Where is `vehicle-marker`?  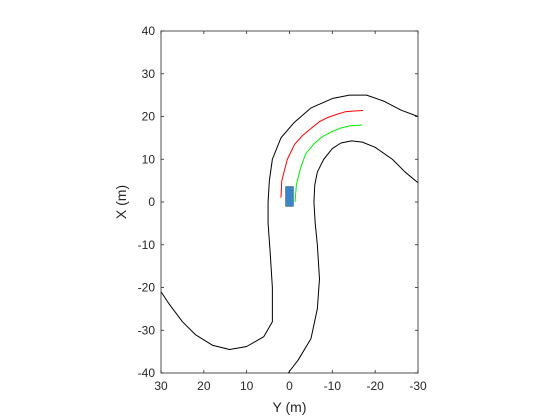
vehicle-marker is located at coordinates (289, 196).